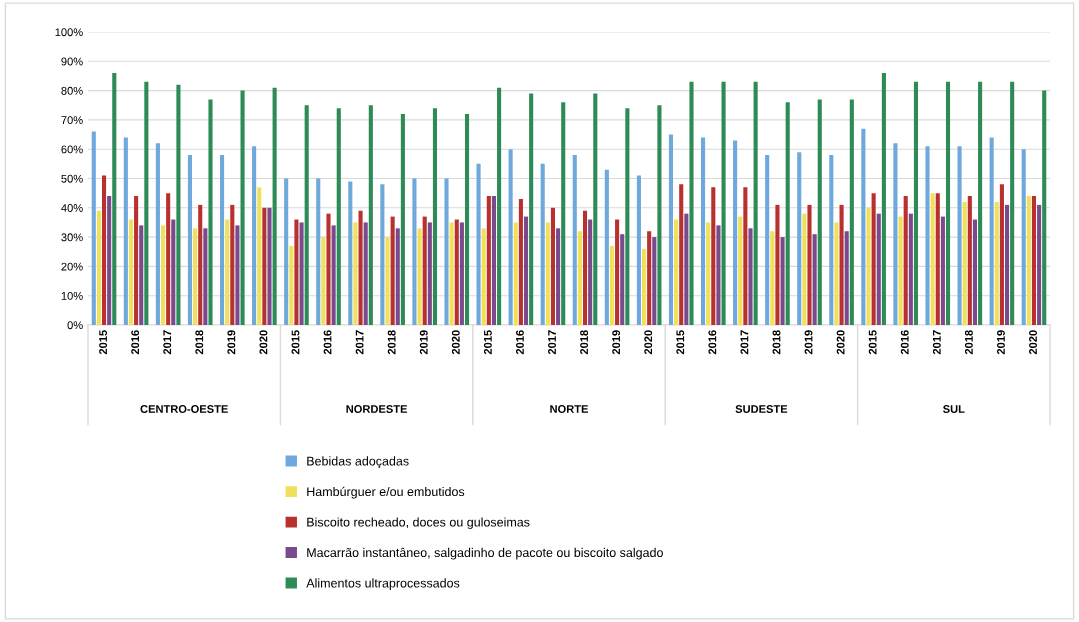  What do you see at coordinates (904, 342) in the screenshot?
I see `x-tick-label: 2016` at bounding box center [904, 342].